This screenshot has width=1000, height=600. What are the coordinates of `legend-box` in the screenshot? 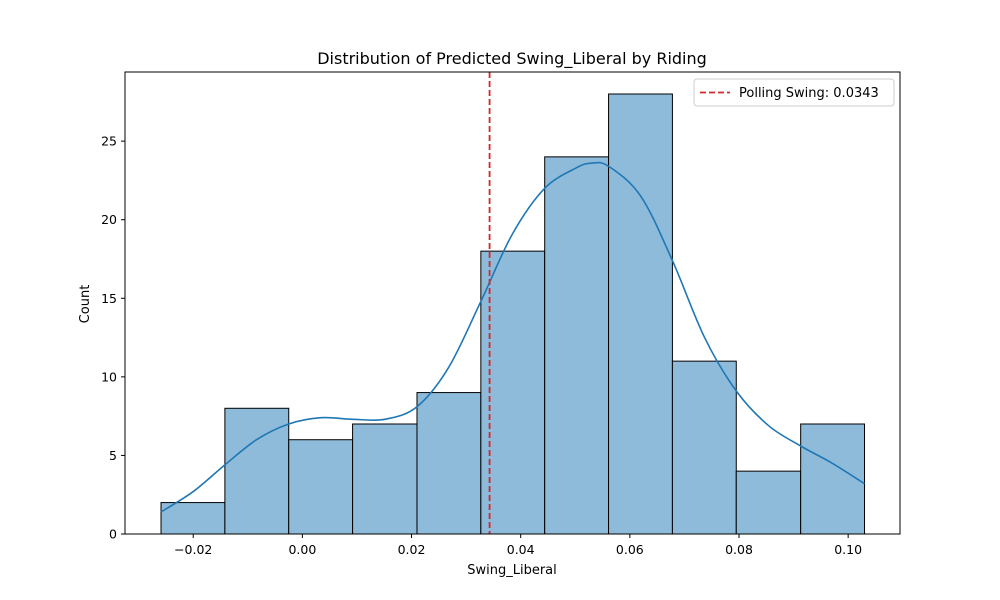 It's located at (794, 92).